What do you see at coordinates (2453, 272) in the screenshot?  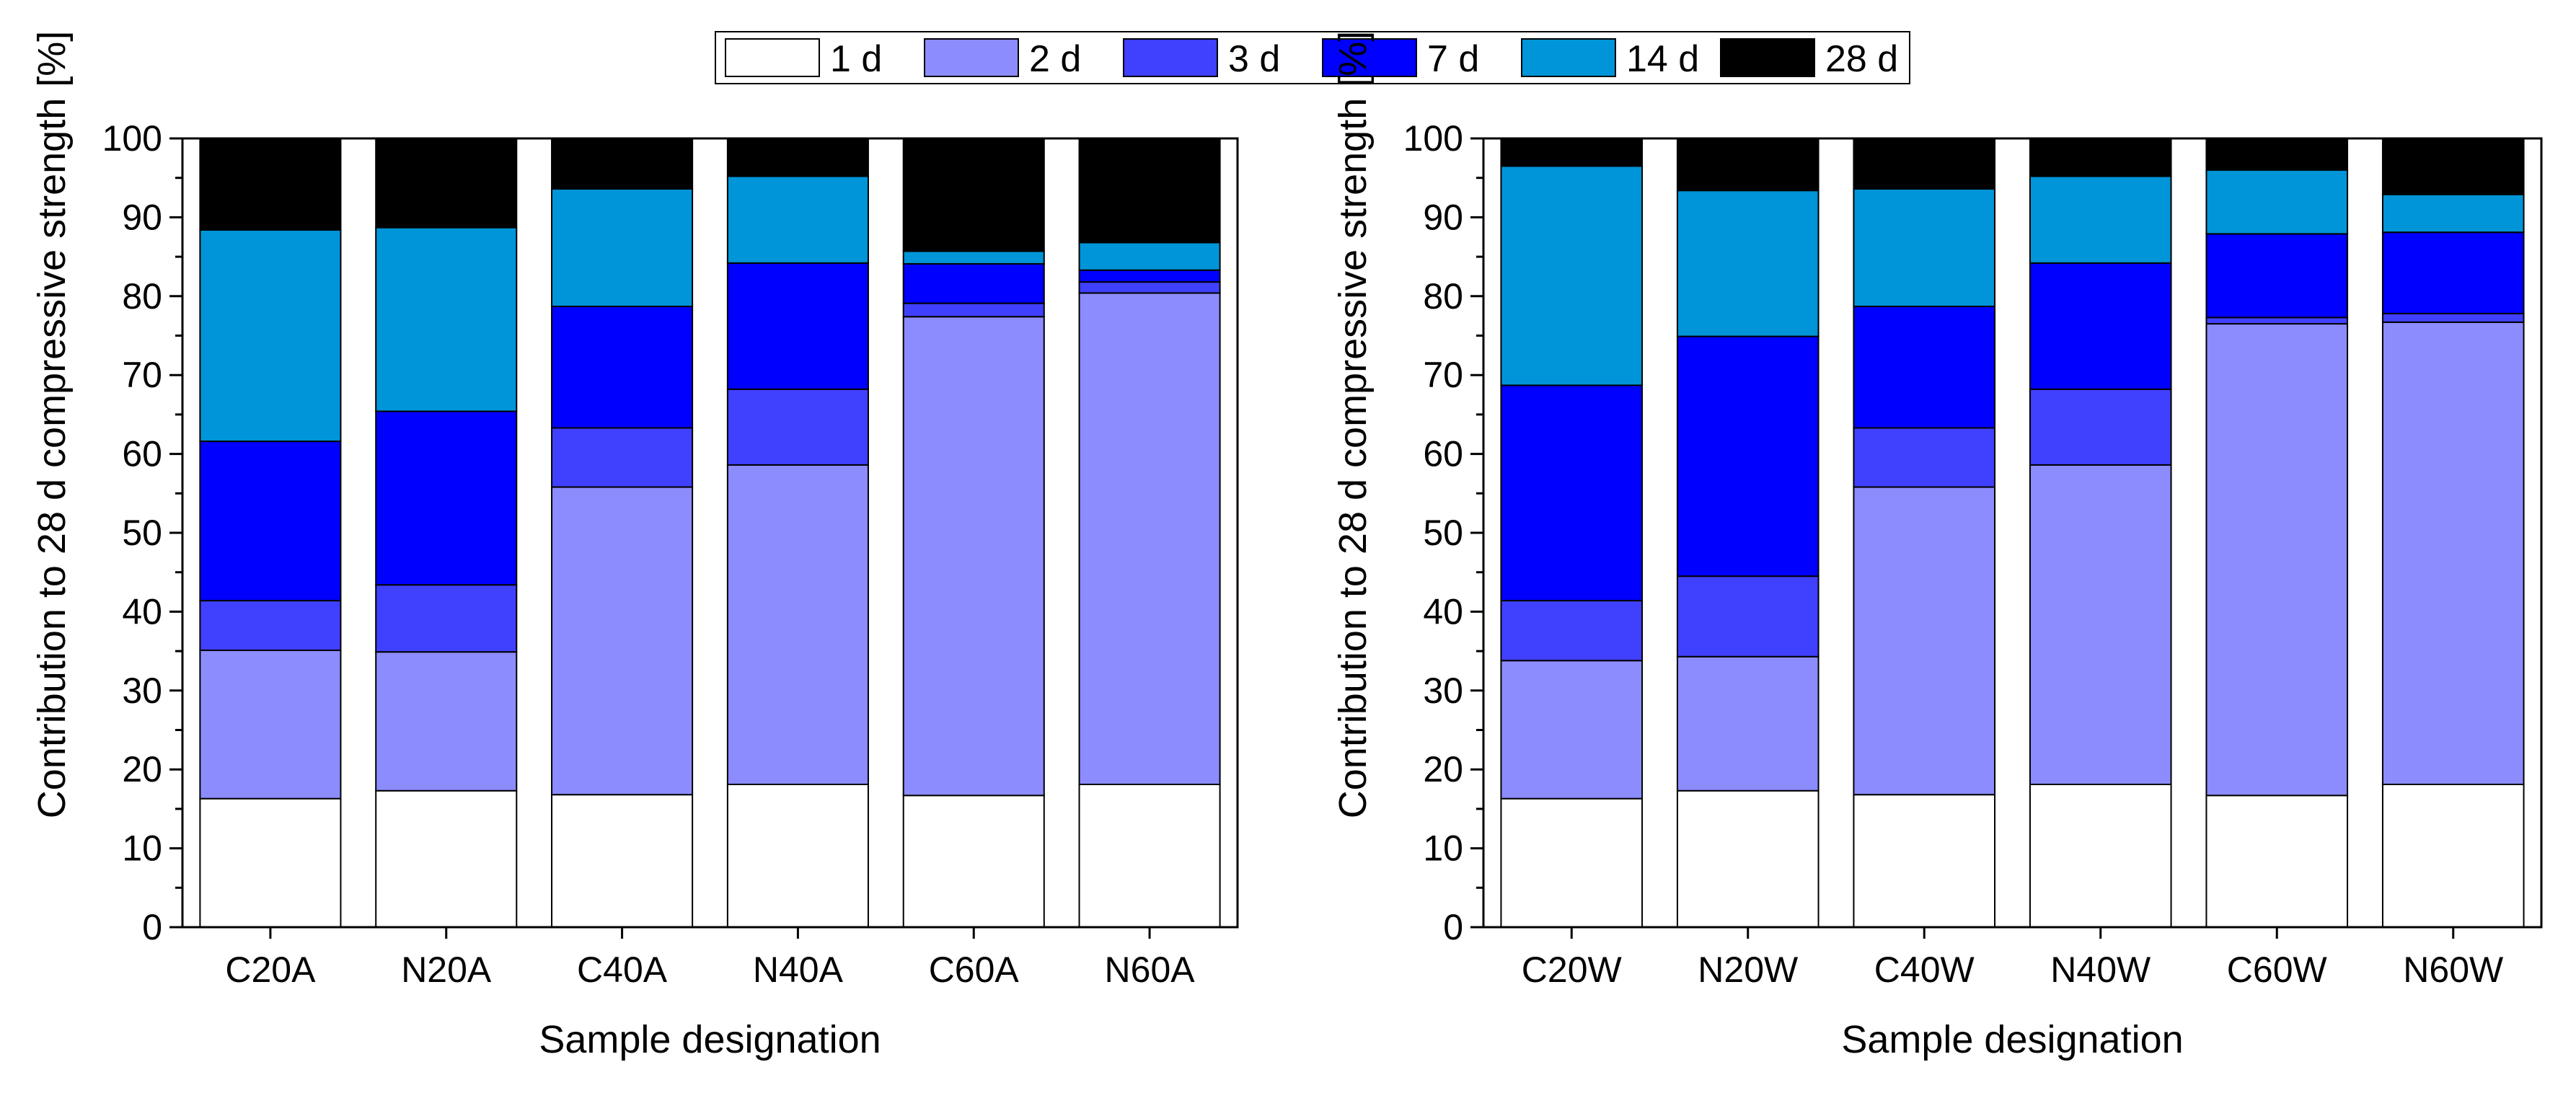 I see `bar-n60w-7-d` at bounding box center [2453, 272].